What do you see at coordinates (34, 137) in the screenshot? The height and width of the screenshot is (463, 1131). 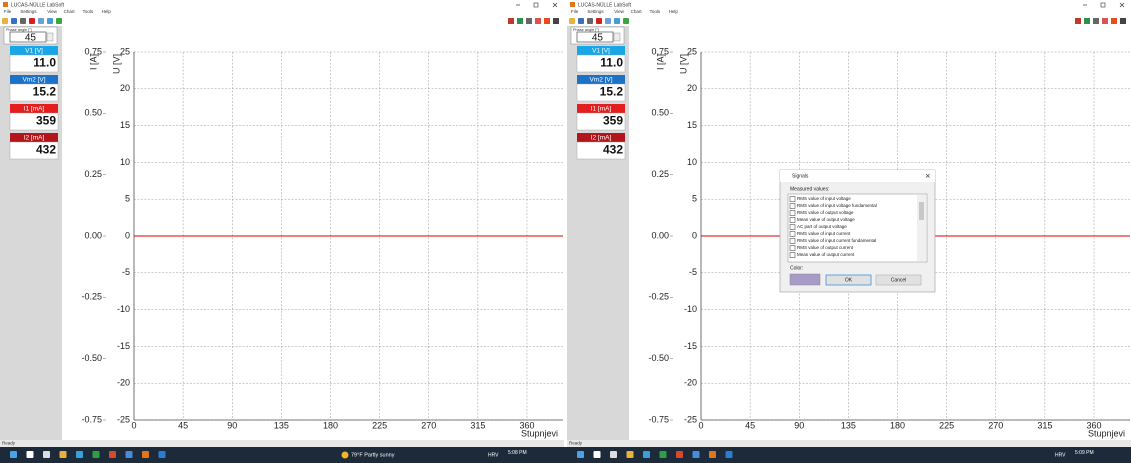 I see `meter-label: I2 [mA]` at bounding box center [34, 137].